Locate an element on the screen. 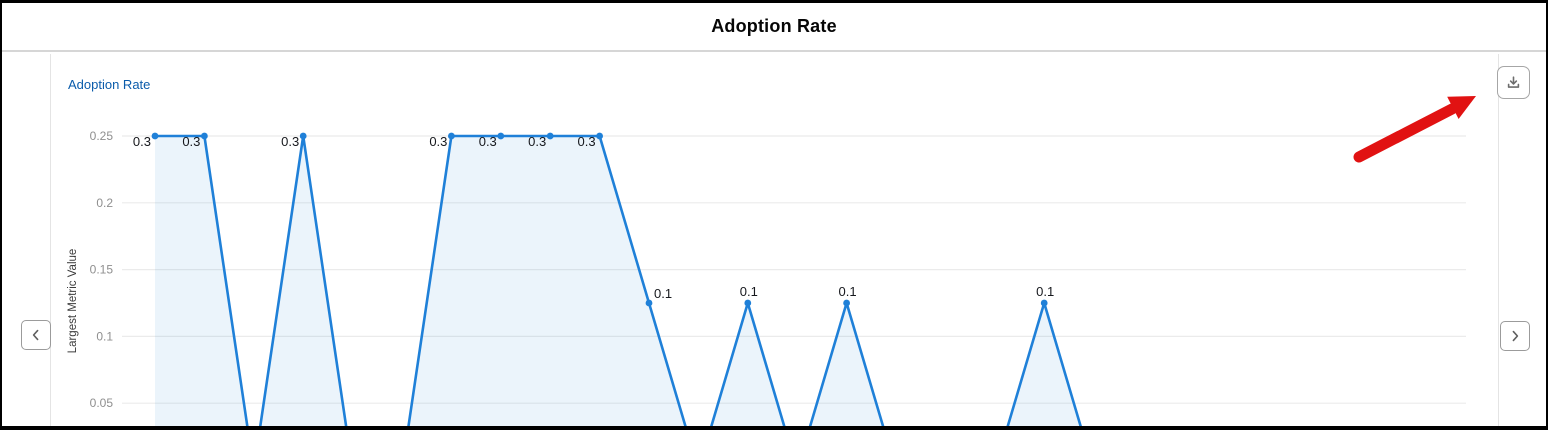 The width and height of the screenshot is (1548, 430). card-title-link: Adoption Rate is located at coordinates (109, 84).